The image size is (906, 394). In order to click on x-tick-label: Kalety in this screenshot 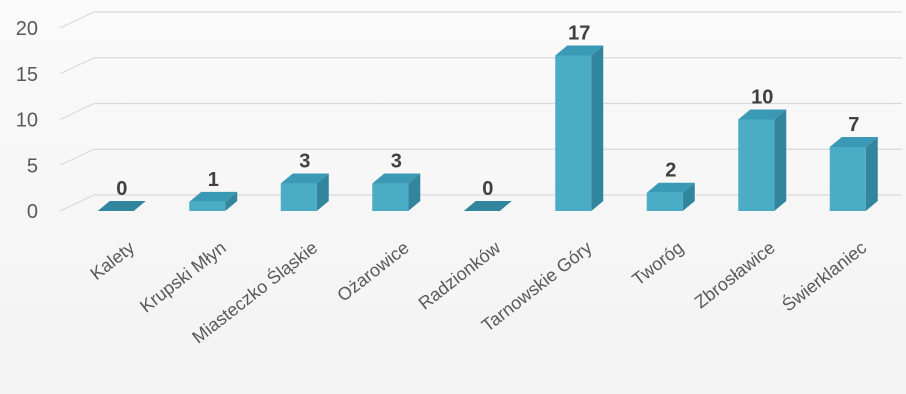, I will do `click(112, 260)`.